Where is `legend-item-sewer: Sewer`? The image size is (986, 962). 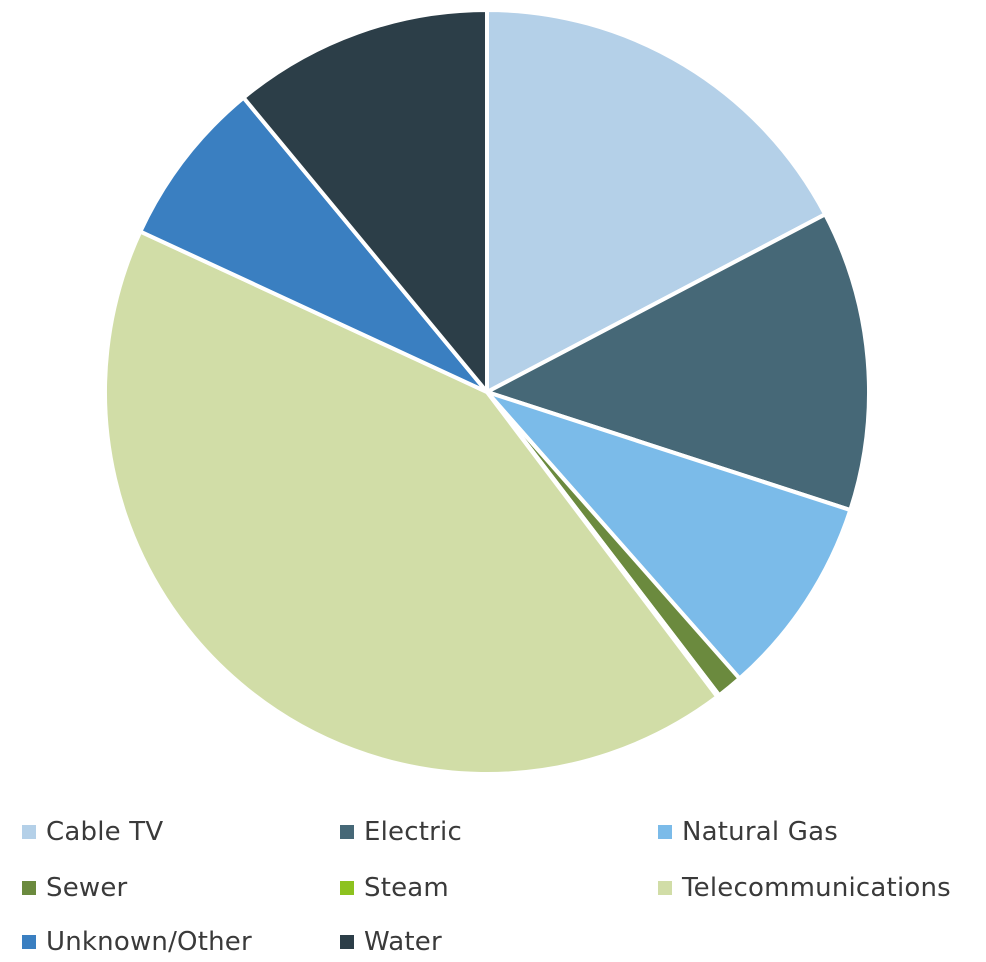
legend-item-sewer: Sewer is located at coordinates (74, 888).